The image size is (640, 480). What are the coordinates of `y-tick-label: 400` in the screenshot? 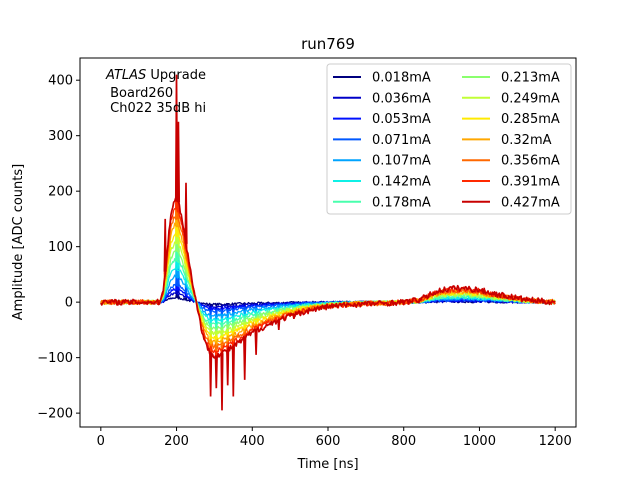 It's located at (60, 81).